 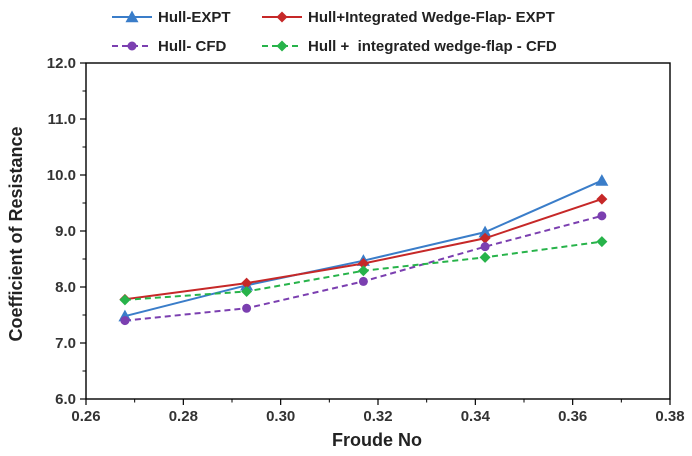 What do you see at coordinates (65, 231) in the screenshot?
I see `y-tick-label: 9.0` at bounding box center [65, 231].